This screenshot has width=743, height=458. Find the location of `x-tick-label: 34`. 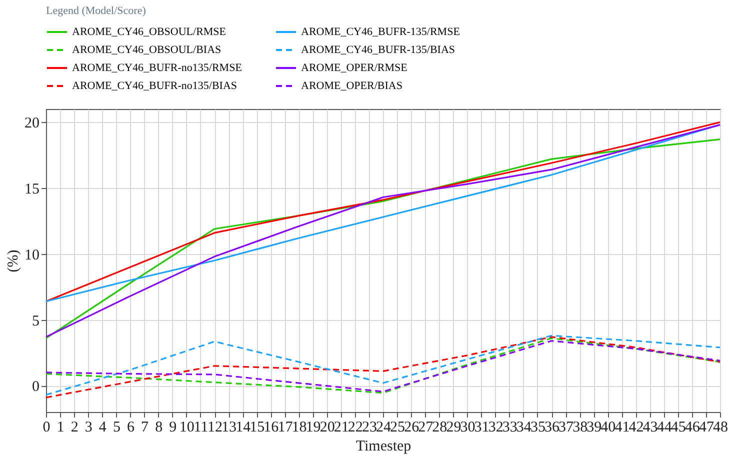

x-tick-label: 34 is located at coordinates (524, 428).